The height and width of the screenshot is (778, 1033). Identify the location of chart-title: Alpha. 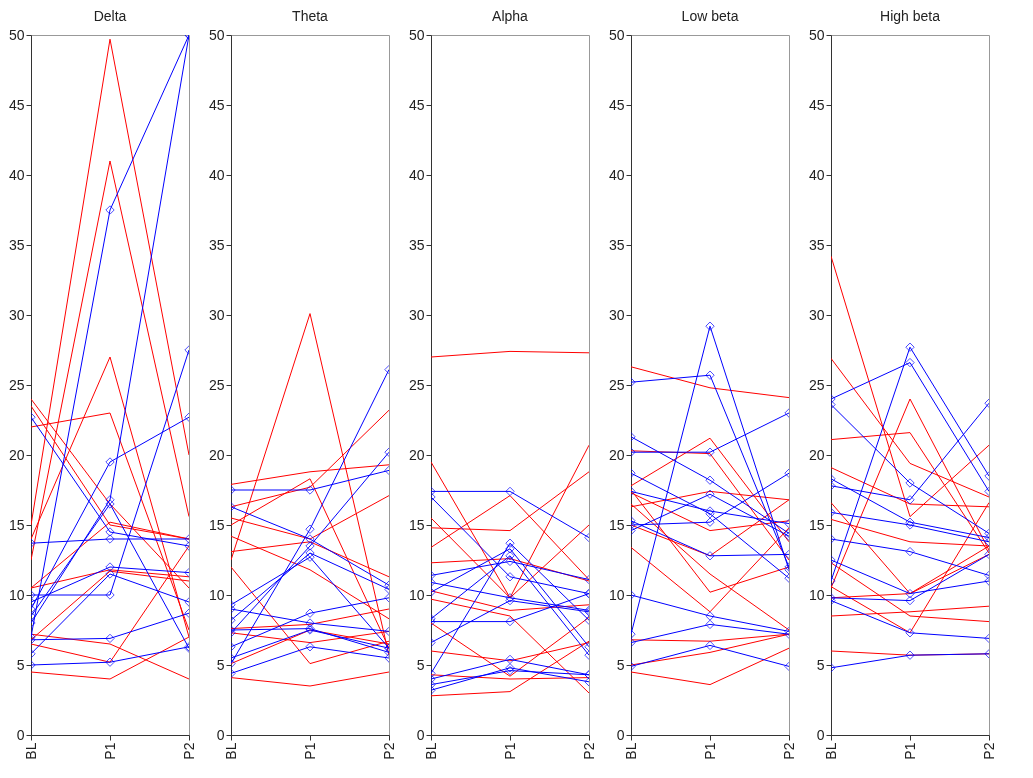
(510, 16).